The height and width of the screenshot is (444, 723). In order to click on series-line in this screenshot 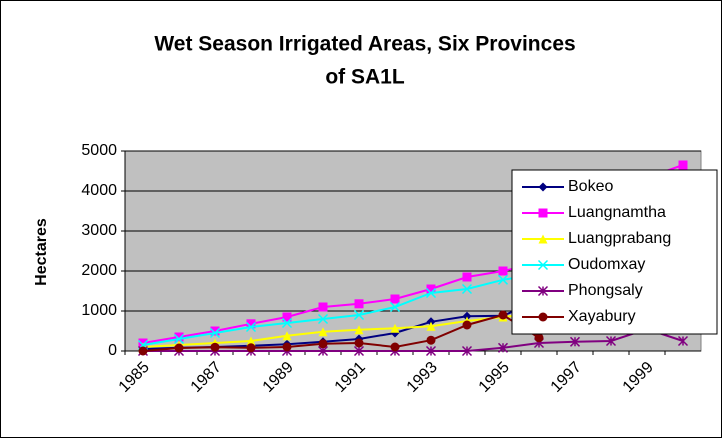, I will do `click(413, 339)`.